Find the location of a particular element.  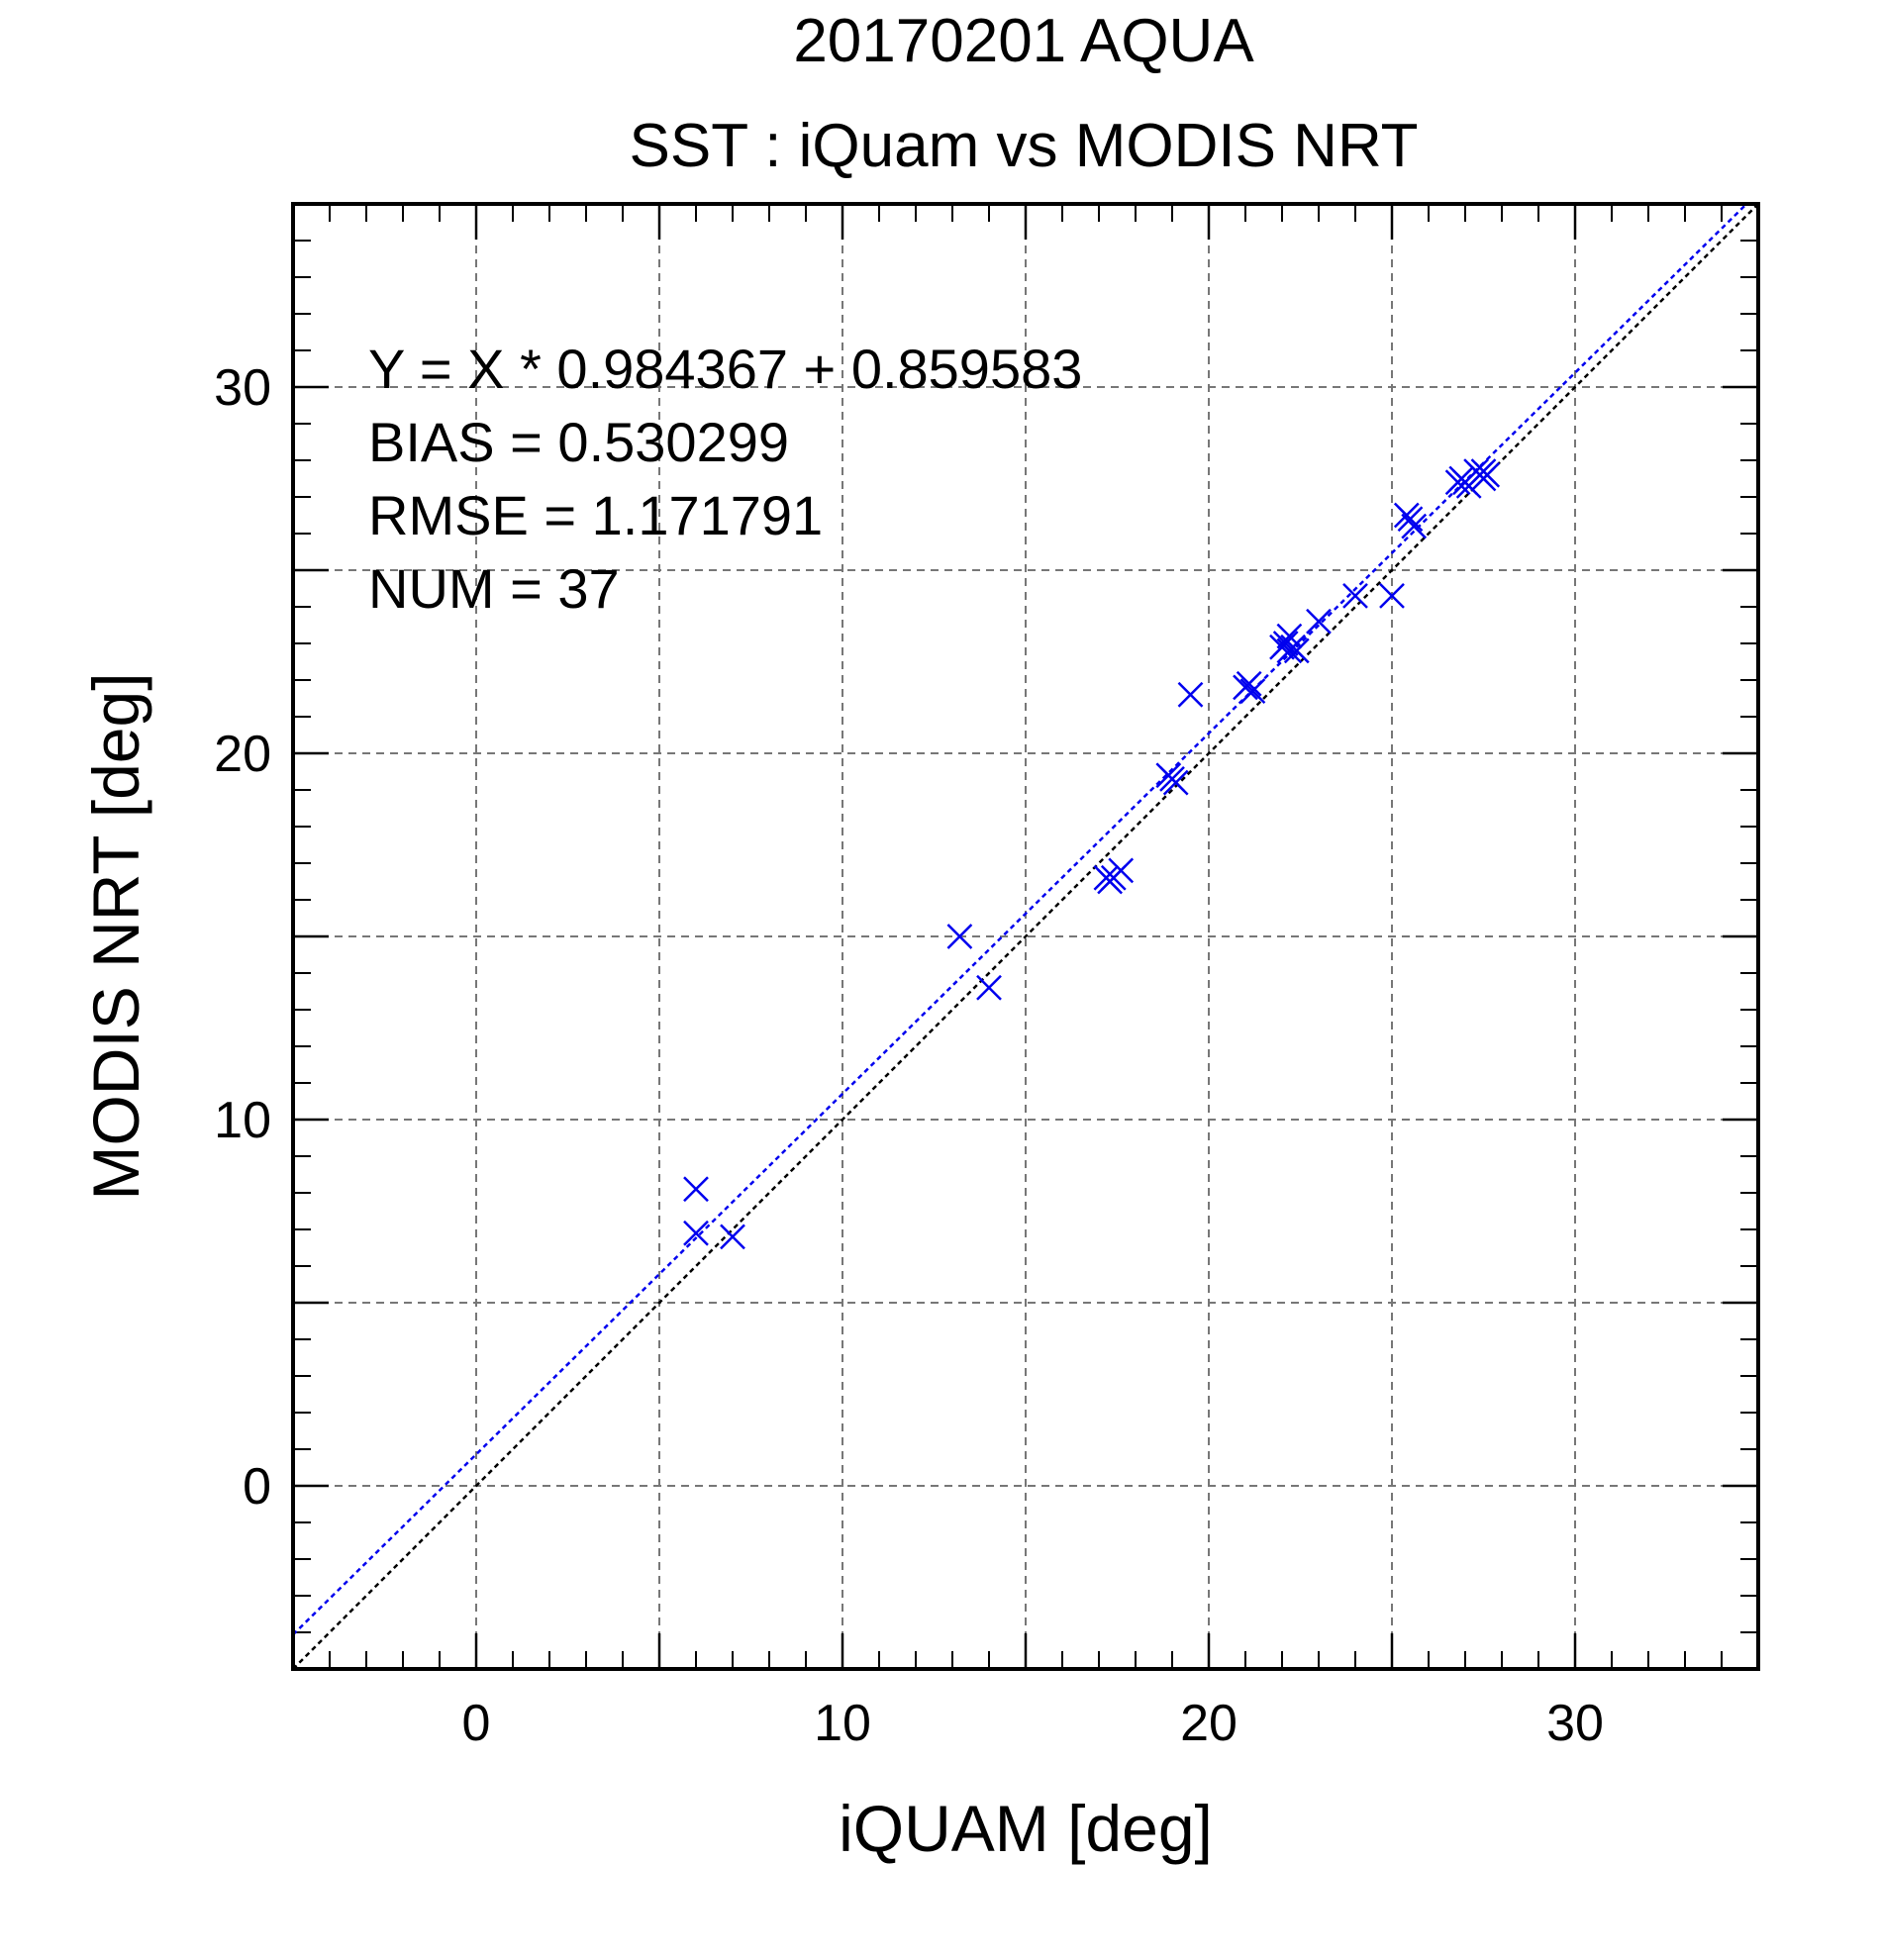

y-axis-label: MODIS NRT [deg] is located at coordinates (115, 936).